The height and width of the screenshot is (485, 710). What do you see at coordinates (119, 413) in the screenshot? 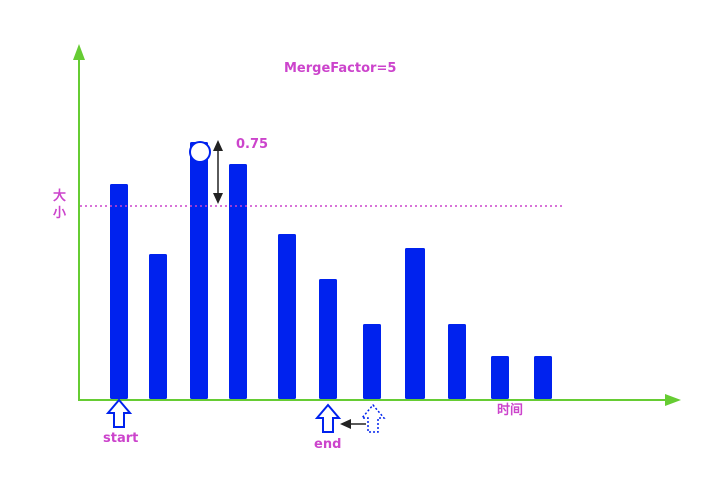
I see `start-up-arrow-icon` at bounding box center [119, 413].